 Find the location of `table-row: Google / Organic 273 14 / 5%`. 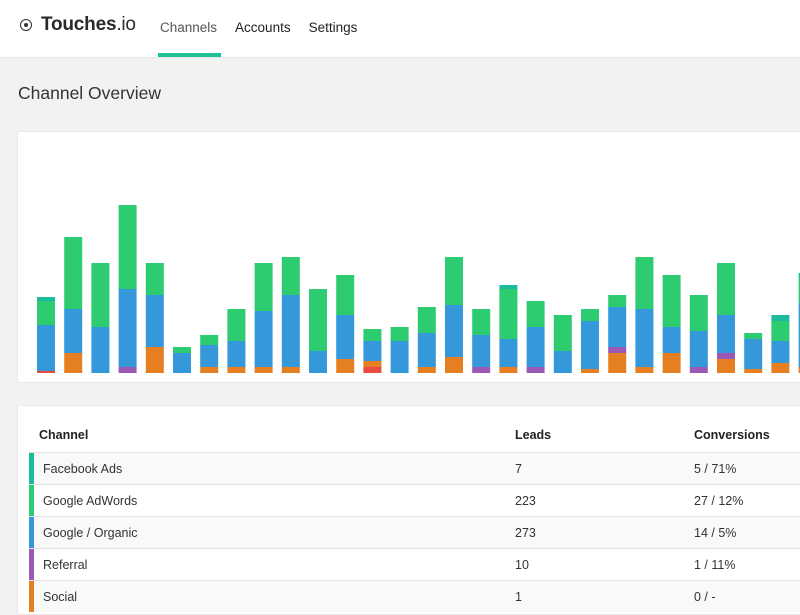

table-row: Google / Organic 273 14 / 5% is located at coordinates (414, 532).